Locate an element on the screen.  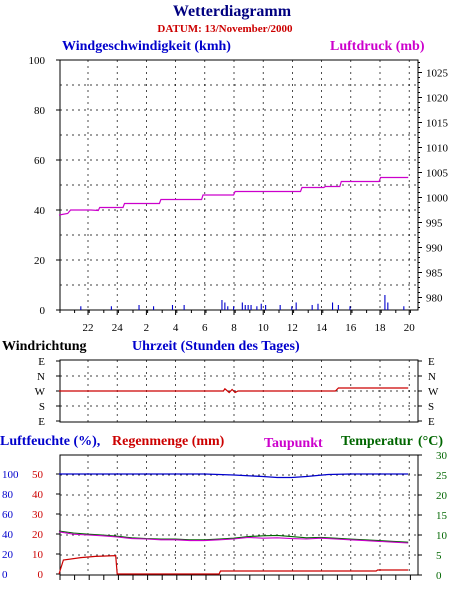
humidity-line is located at coordinates (234, 476).